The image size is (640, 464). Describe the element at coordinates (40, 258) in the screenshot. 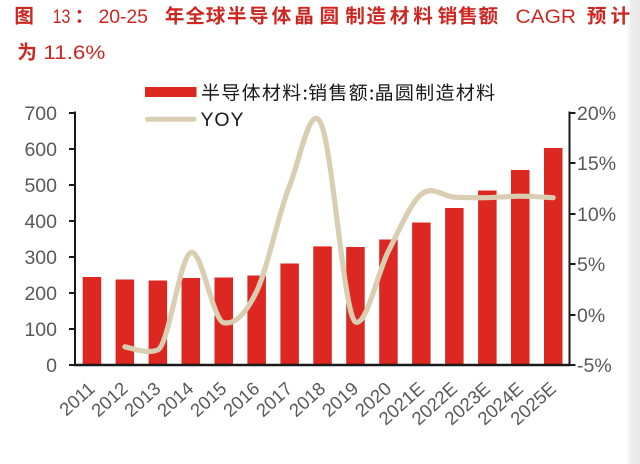

I see `svg-text: 300` at that location.